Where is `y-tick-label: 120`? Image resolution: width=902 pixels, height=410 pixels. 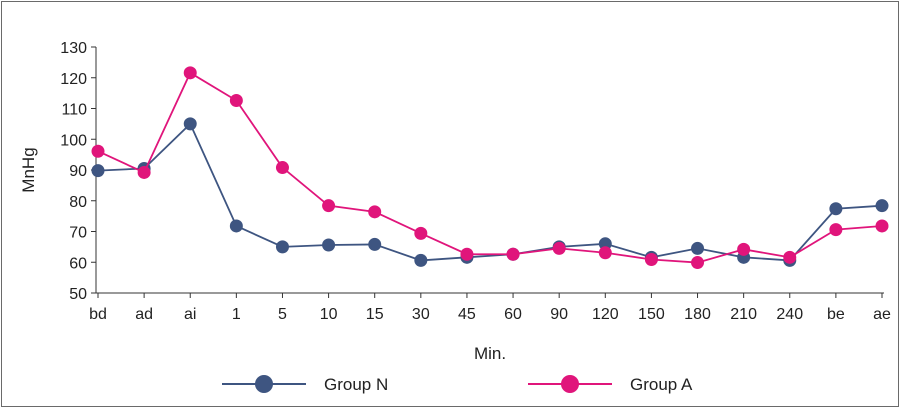 y-tick-label: 120 is located at coordinates (73, 79).